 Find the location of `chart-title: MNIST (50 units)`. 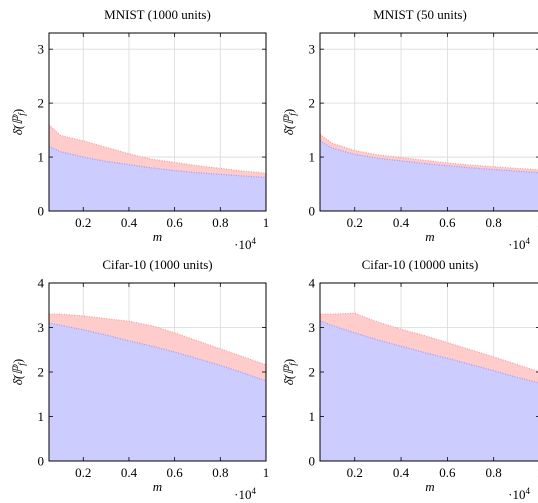

chart-title: MNIST (50 units) is located at coordinates (420, 14).